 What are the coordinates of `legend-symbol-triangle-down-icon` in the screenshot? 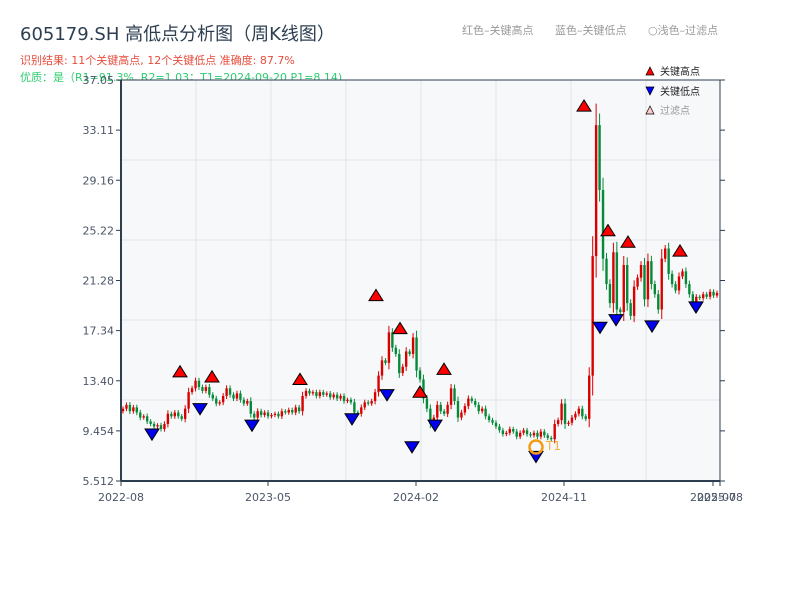 It's located at (650, 91).